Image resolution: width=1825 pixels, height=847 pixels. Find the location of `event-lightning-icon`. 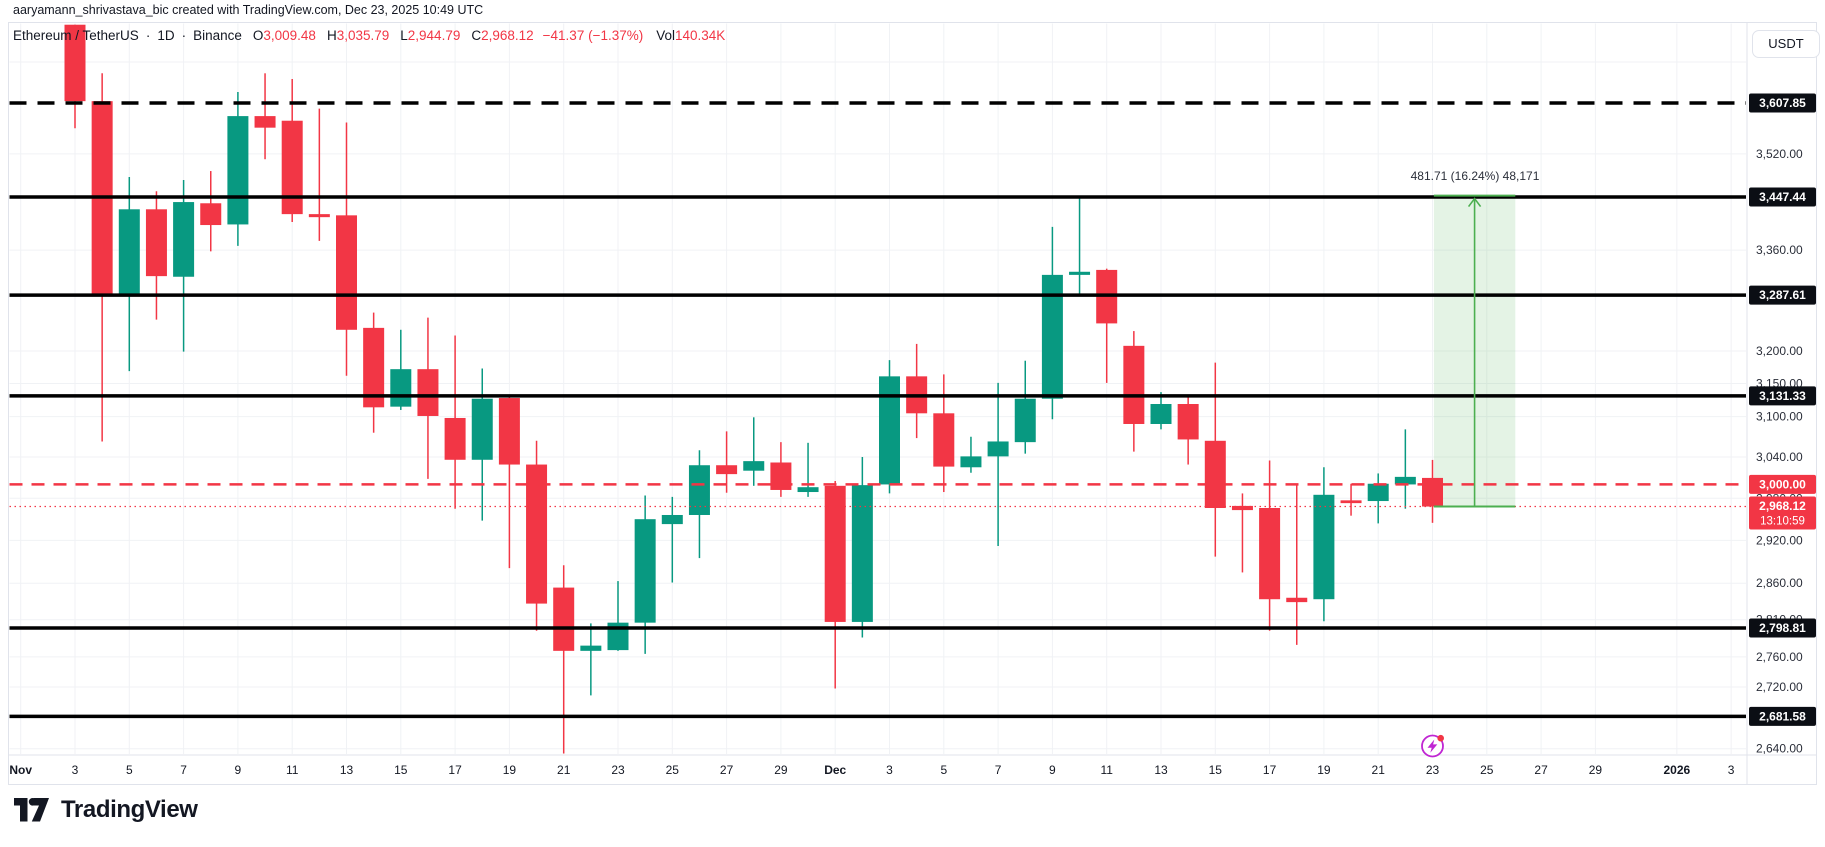

event-lightning-icon is located at coordinates (1432, 746).